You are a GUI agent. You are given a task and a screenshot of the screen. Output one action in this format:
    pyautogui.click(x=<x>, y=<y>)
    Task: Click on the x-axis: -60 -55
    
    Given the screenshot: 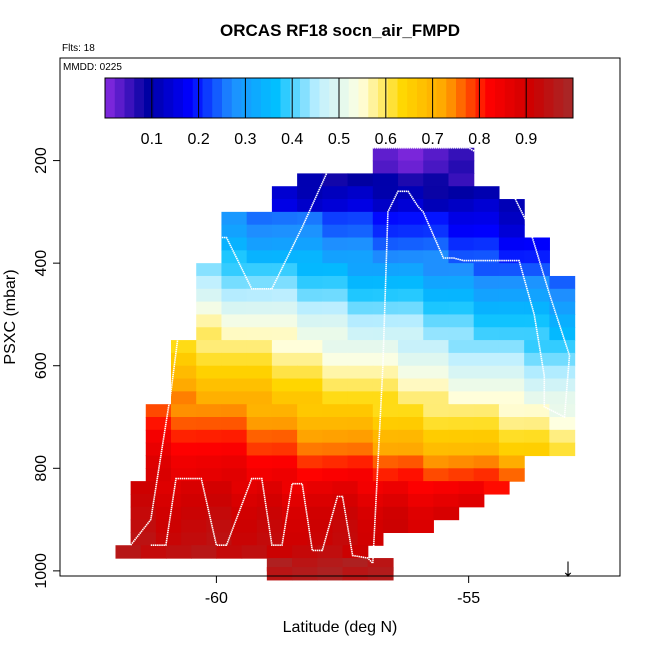 What is the action you would take?
    pyautogui.click(x=342, y=591)
    